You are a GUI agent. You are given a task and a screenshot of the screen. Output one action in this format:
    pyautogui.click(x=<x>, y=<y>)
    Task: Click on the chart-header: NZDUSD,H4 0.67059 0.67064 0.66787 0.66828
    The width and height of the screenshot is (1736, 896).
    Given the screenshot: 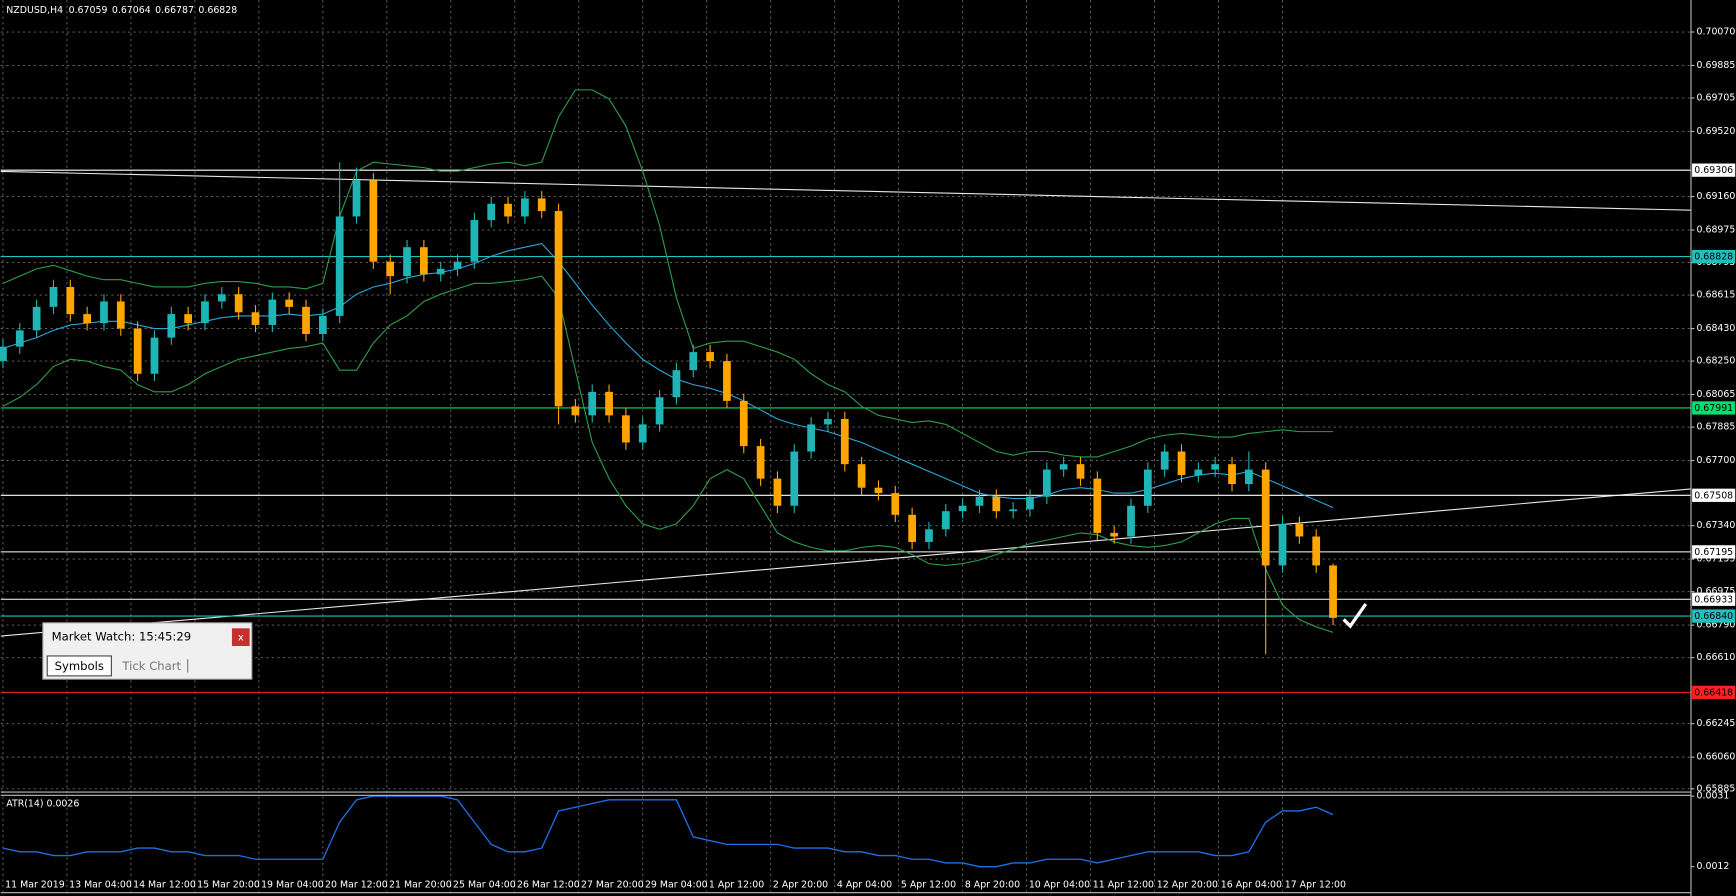 What is the action you would take?
    pyautogui.click(x=121, y=9)
    